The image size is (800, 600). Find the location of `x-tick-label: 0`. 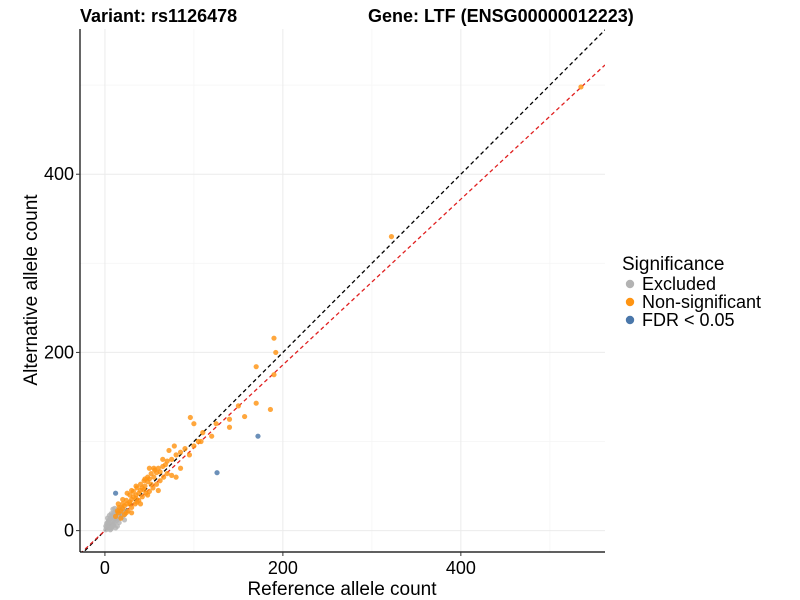

x-tick-label: 0 is located at coordinates (105, 568).